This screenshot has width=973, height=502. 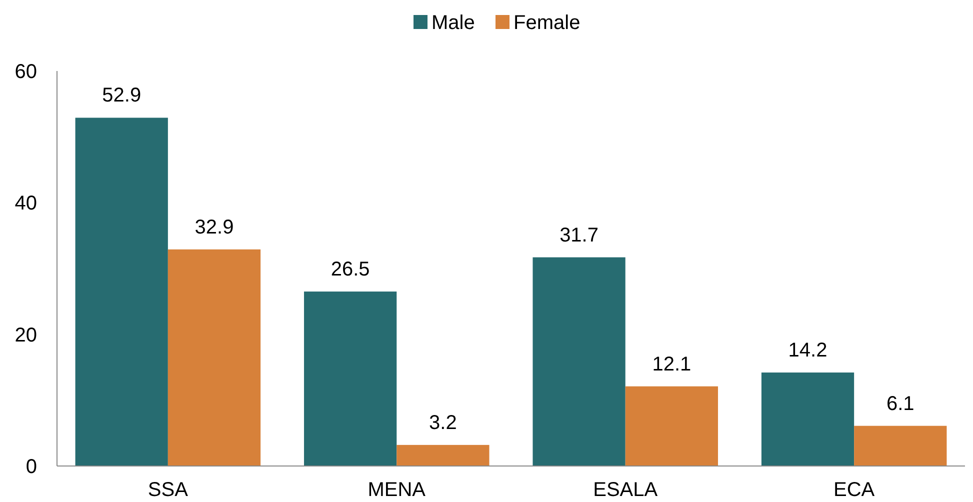 I want to click on x-tick-label: ECA, so click(x=855, y=490).